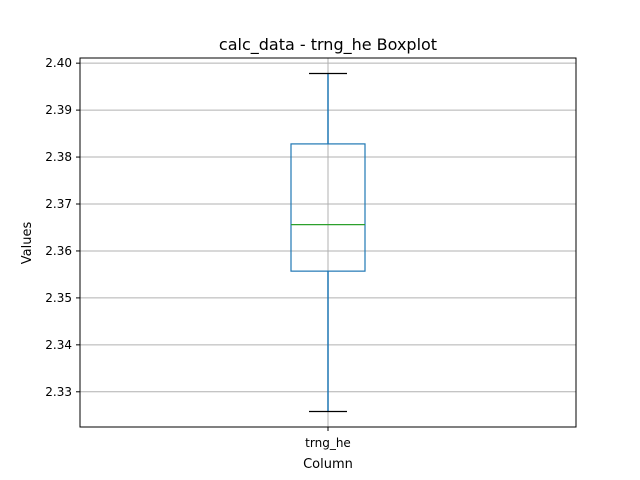 The height and width of the screenshot is (480, 640). Describe the element at coordinates (58, 345) in the screenshot. I see `y-tick-label: 2.34` at that location.